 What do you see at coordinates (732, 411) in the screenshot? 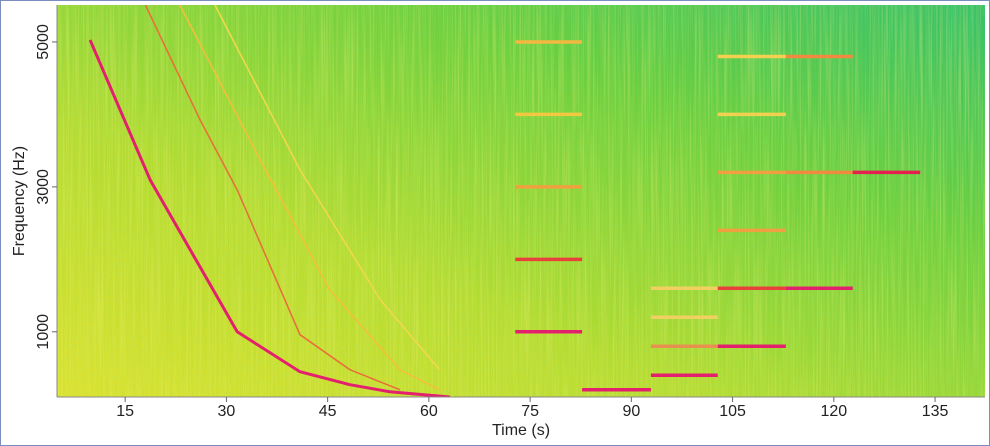
I see `x-tick-label: 105` at bounding box center [732, 411].